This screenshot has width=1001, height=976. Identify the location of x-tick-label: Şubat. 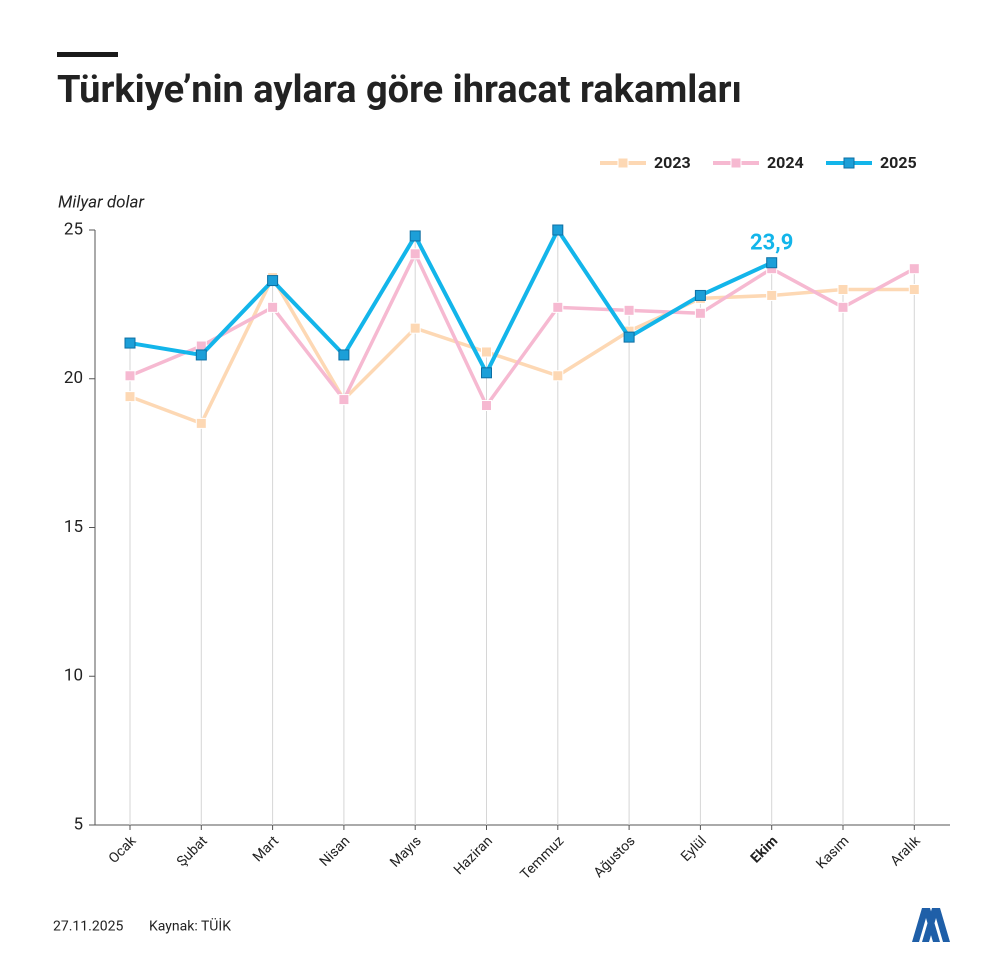
(192, 851).